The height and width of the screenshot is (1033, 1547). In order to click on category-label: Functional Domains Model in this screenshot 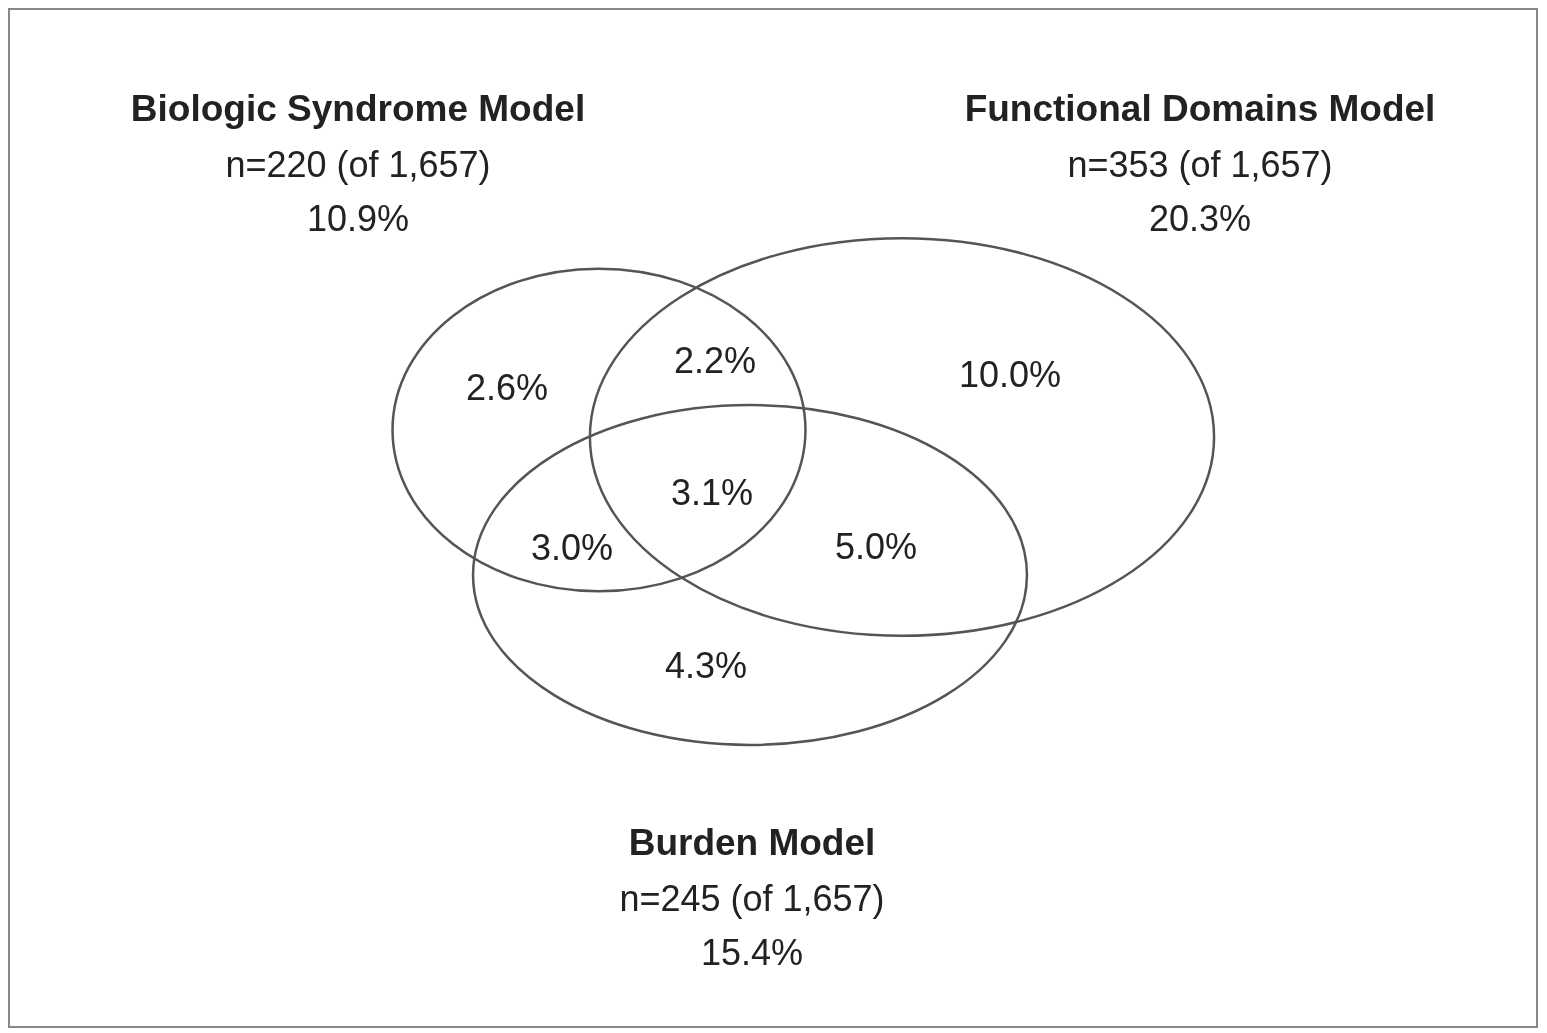, I will do `click(1200, 108)`.